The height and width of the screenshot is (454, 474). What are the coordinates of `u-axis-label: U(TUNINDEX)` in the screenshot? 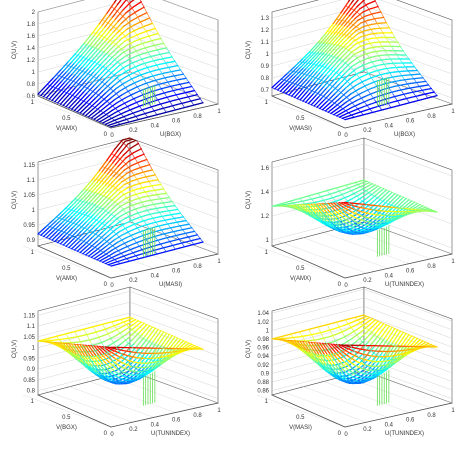 It's located at (170, 434).